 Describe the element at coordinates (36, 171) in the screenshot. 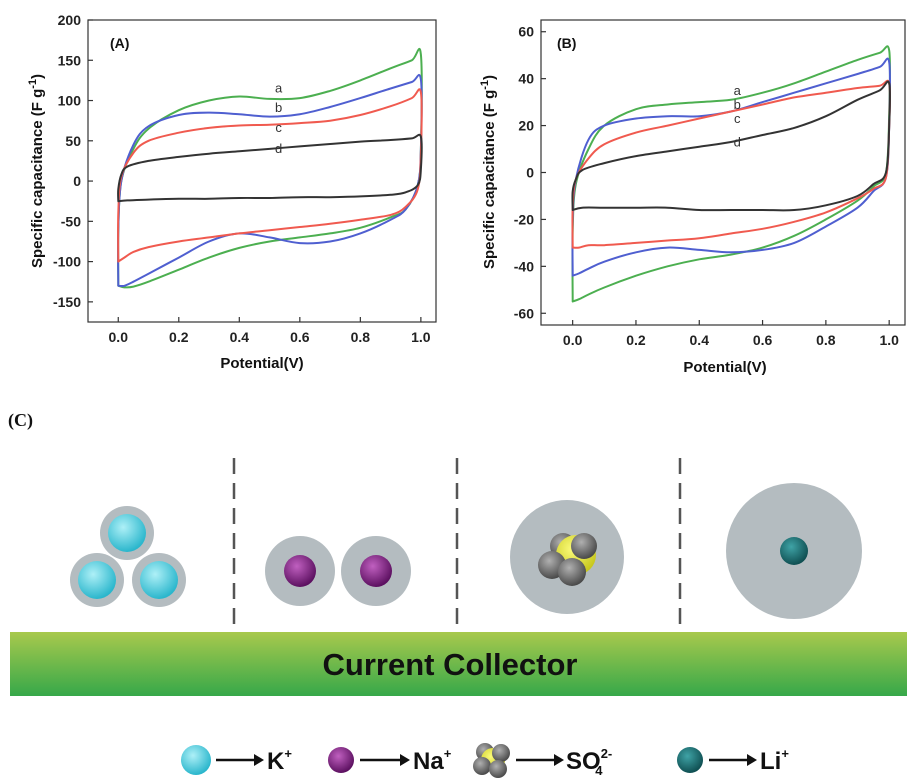

I see `y-axis-label-a: Specific capacitance (F g-1)` at that location.